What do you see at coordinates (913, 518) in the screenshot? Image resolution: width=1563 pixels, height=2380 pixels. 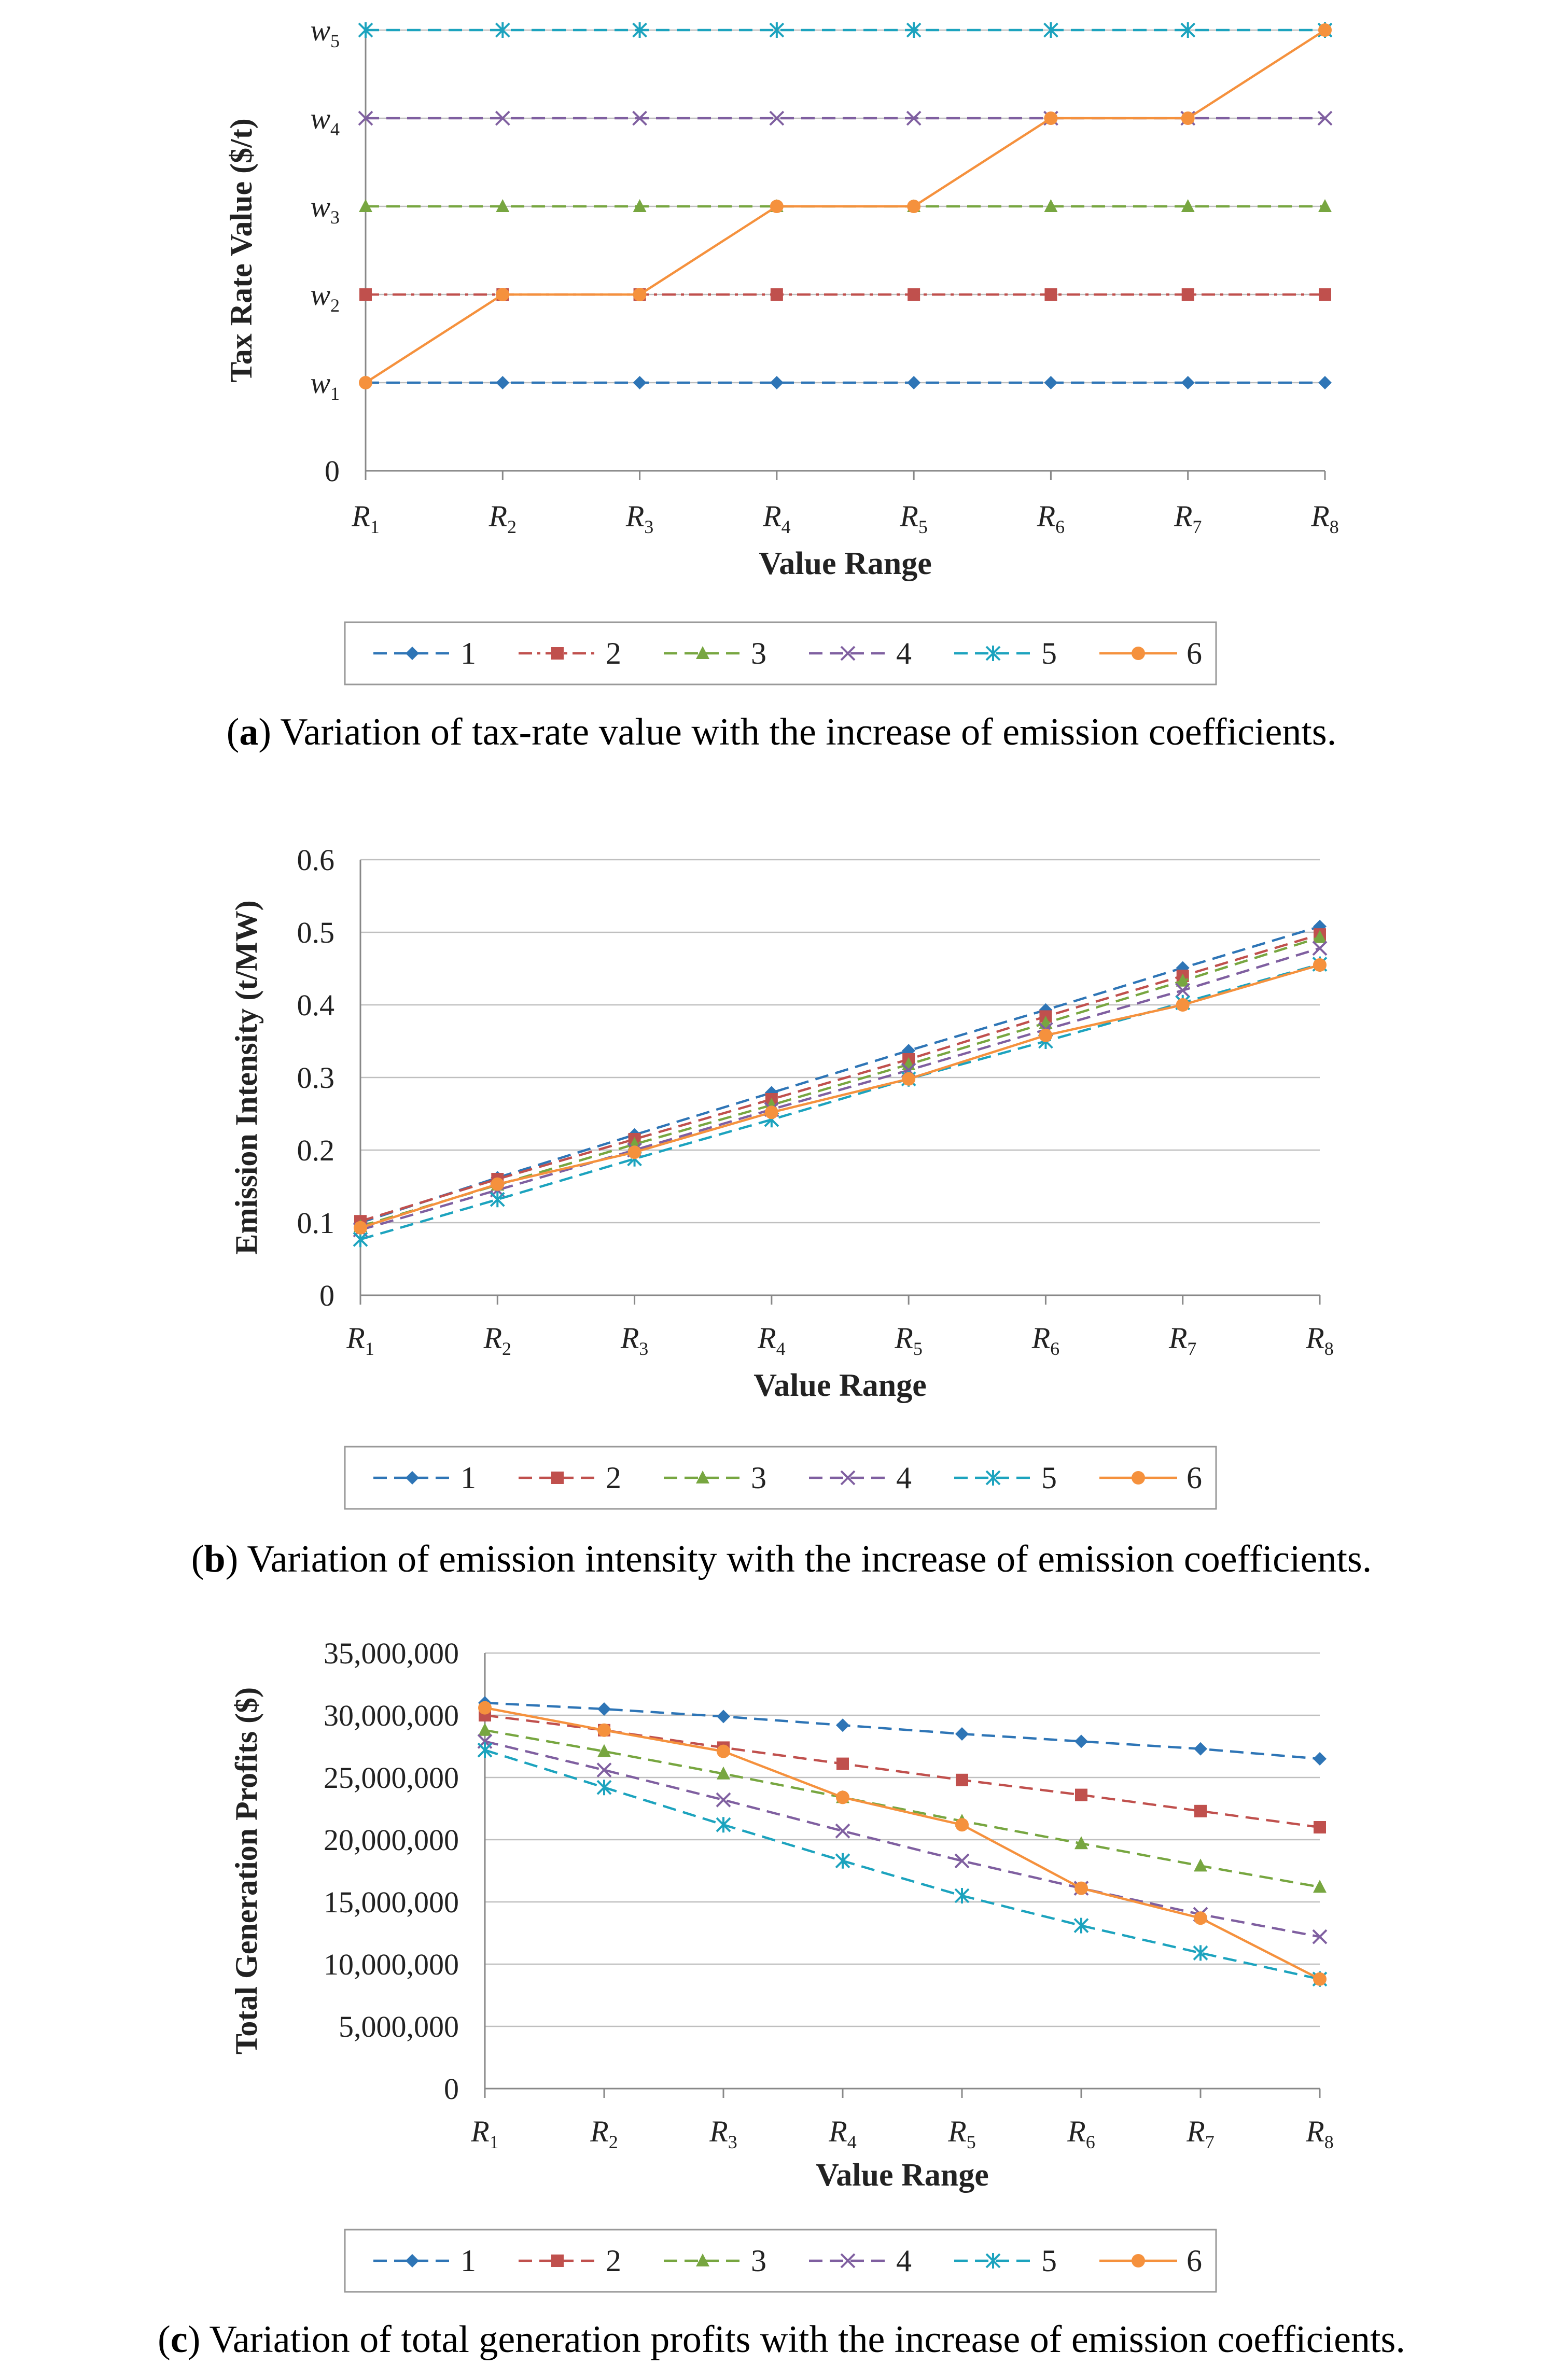 I see `x-tick-label: R5` at bounding box center [913, 518].